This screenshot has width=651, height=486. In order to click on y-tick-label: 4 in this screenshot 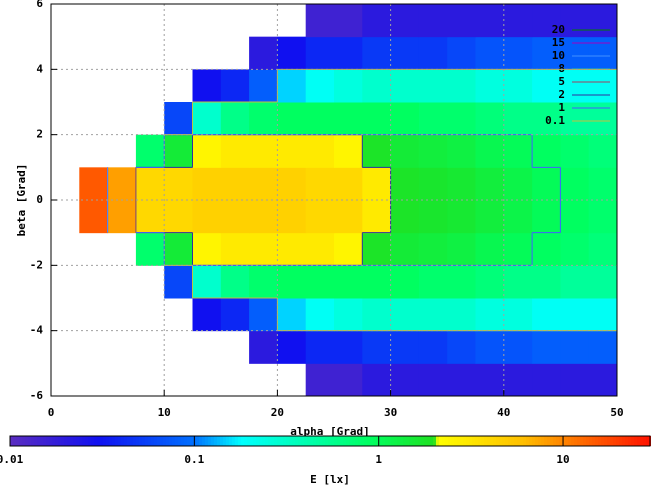, I will do `click(39, 68)`.